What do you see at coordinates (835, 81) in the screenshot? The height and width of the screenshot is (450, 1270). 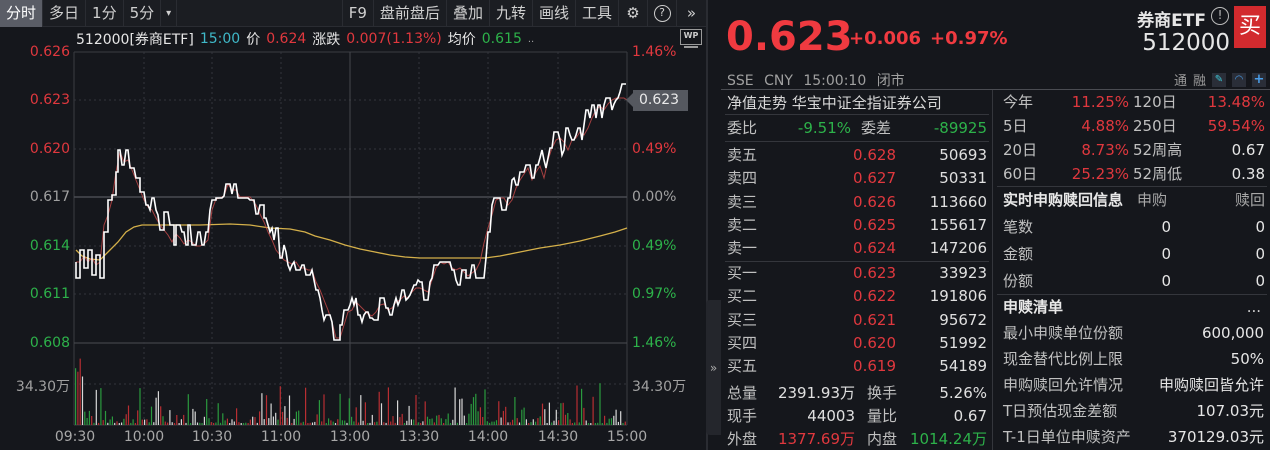 I see `quote-time: 15:00:10` at bounding box center [835, 81].